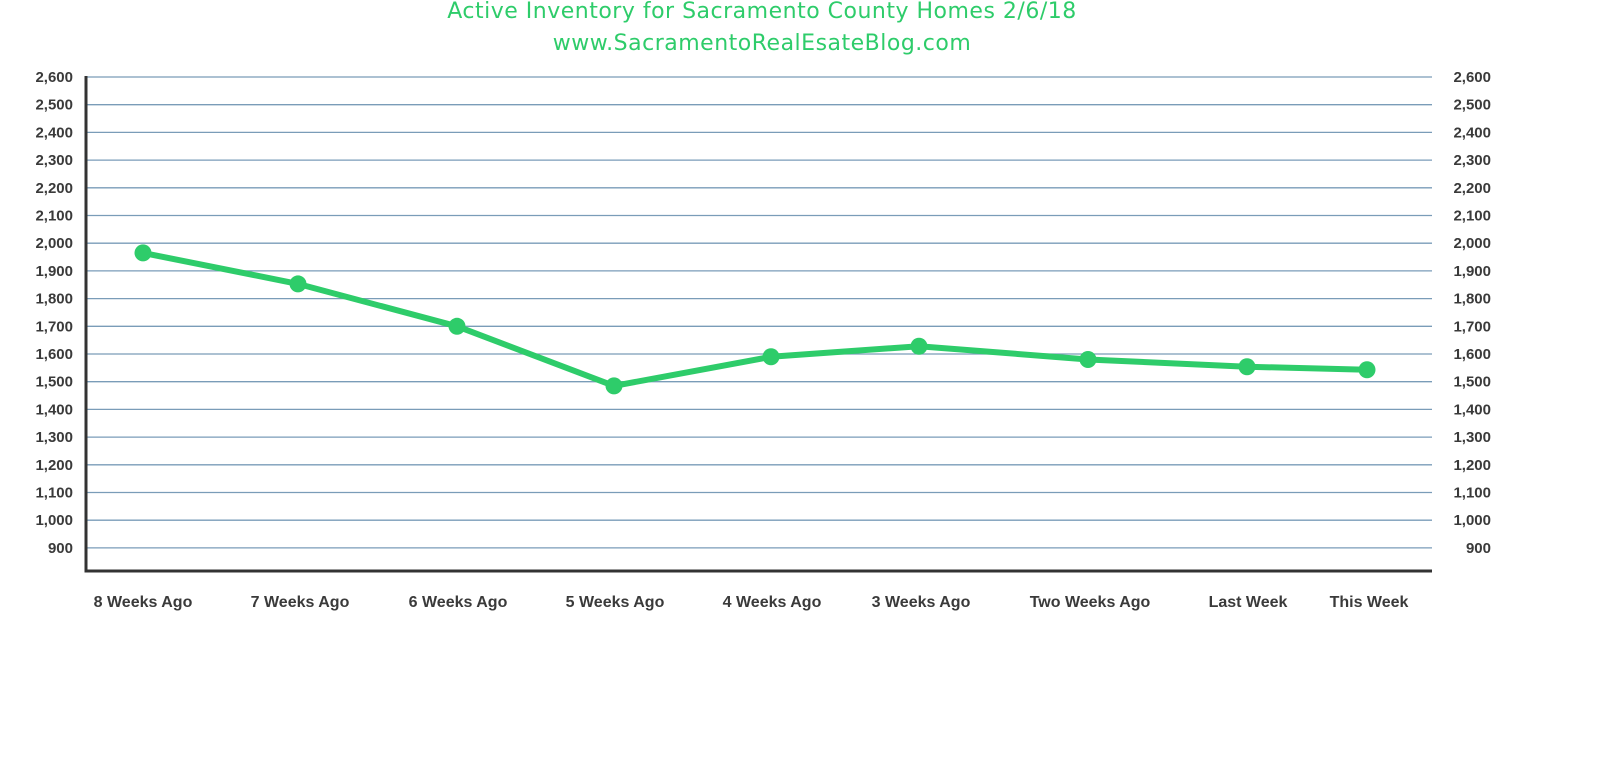 This screenshot has height=764, width=1600. Describe the element at coordinates (1248, 602) in the screenshot. I see `x-tick-label: Last Week` at that location.